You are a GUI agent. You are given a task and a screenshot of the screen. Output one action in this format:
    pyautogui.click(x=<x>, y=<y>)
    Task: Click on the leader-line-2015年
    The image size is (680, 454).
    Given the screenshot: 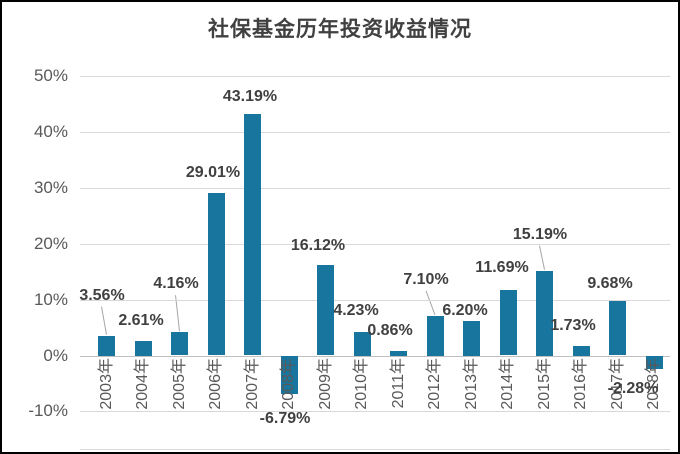 What is the action you would take?
    pyautogui.click(x=542, y=257)
    